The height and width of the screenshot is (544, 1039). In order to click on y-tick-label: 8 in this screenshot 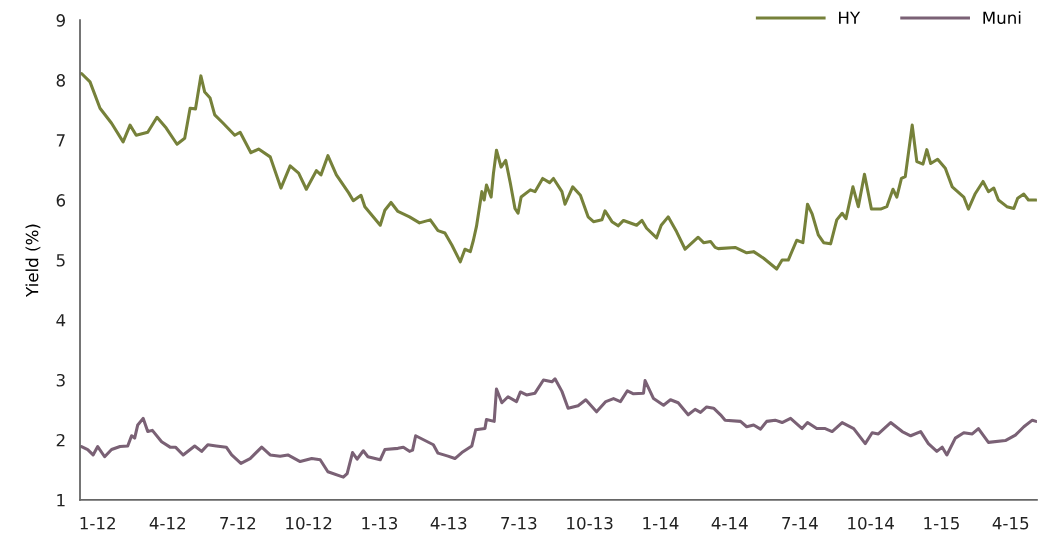, I will do `click(60, 80)`.